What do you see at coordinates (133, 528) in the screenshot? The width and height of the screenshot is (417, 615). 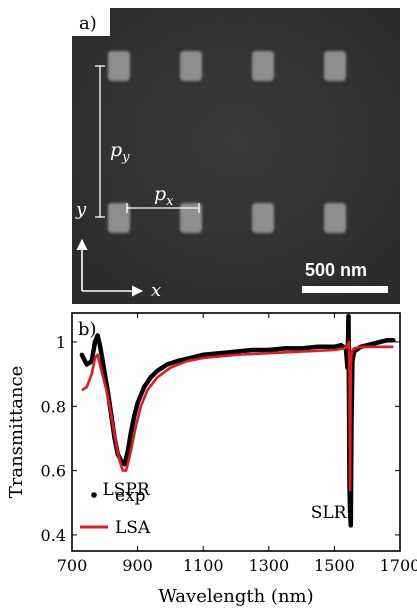 I see `legend-lsa-label: LSA` at bounding box center [133, 528].